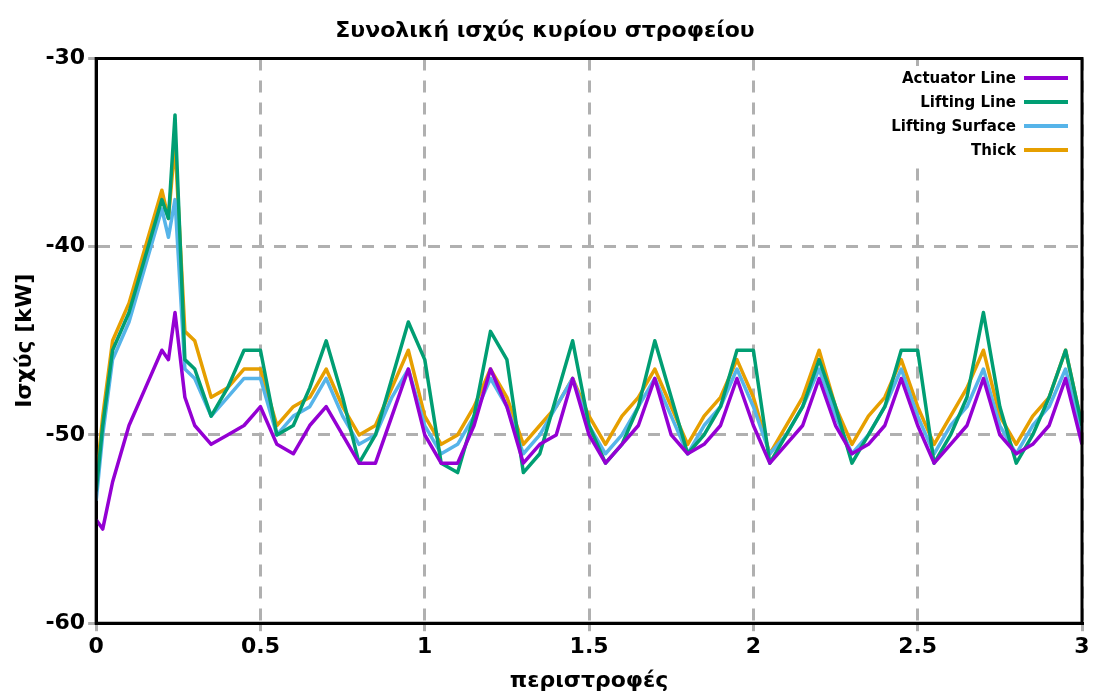  What do you see at coordinates (65, 57) in the screenshot?
I see `y-tick-label: -30` at bounding box center [65, 57].